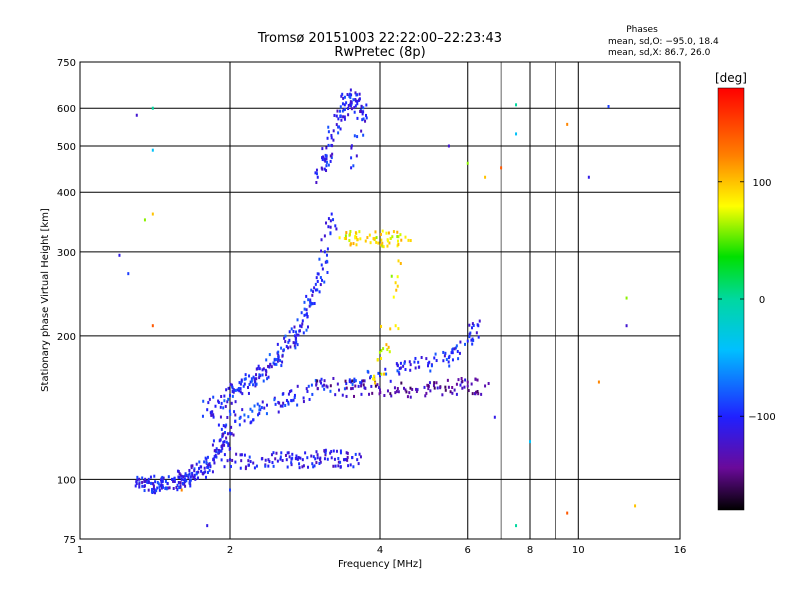  I want to click on phase-heading: Phases, so click(642, 30).